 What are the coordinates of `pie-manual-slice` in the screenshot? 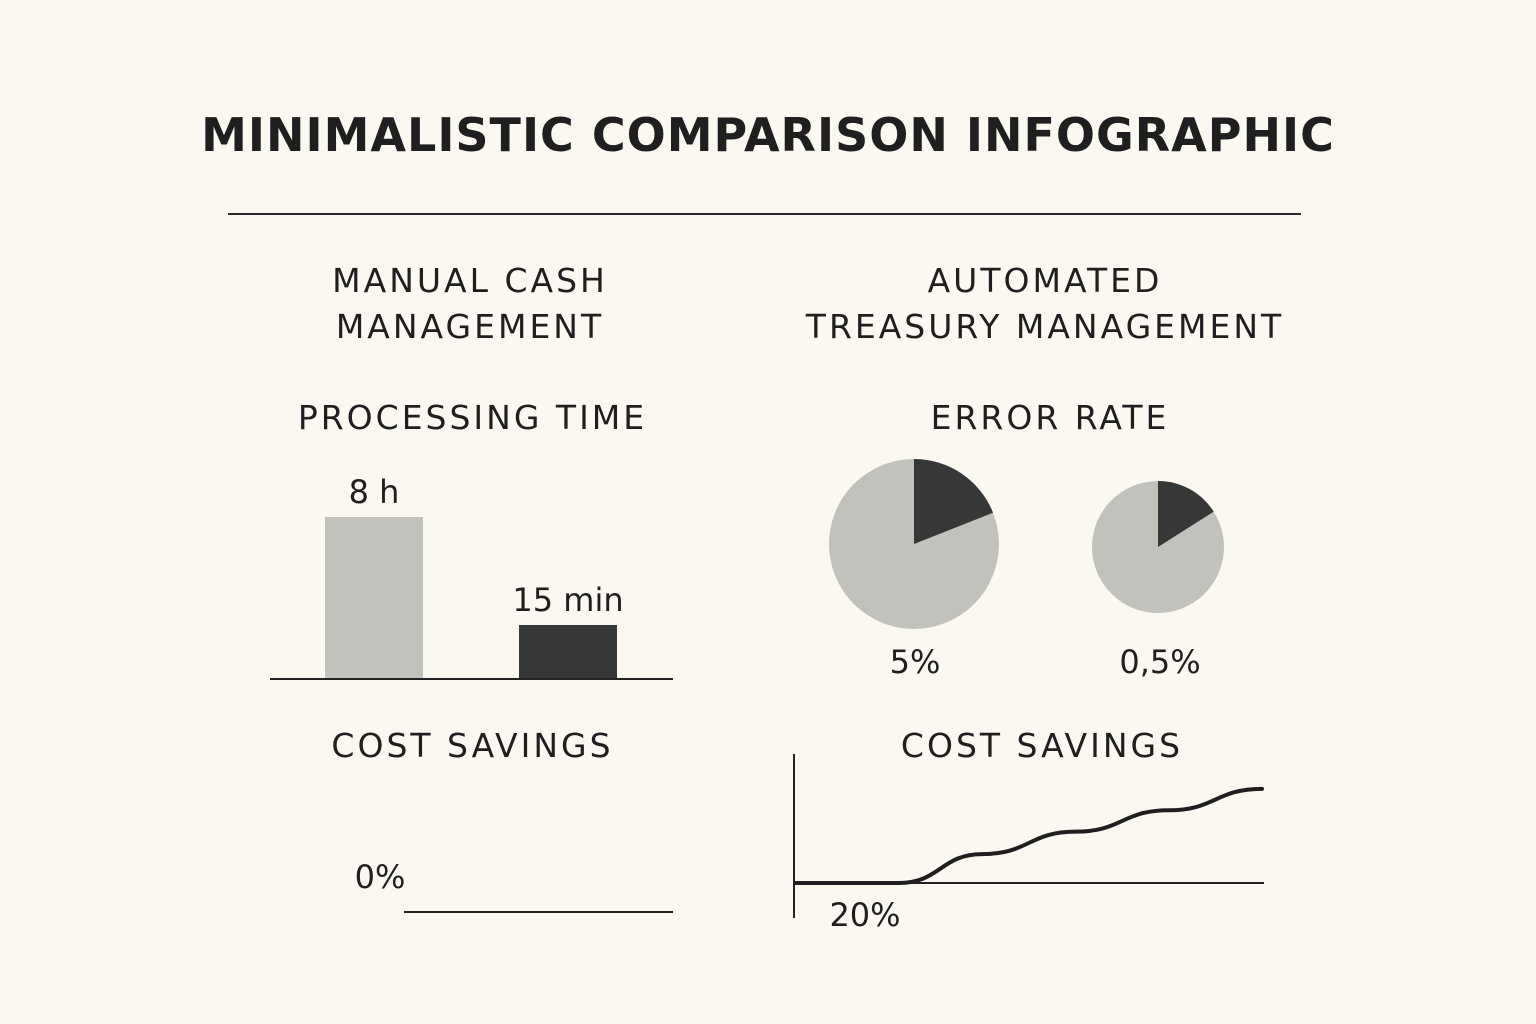 It's located at (954, 501).